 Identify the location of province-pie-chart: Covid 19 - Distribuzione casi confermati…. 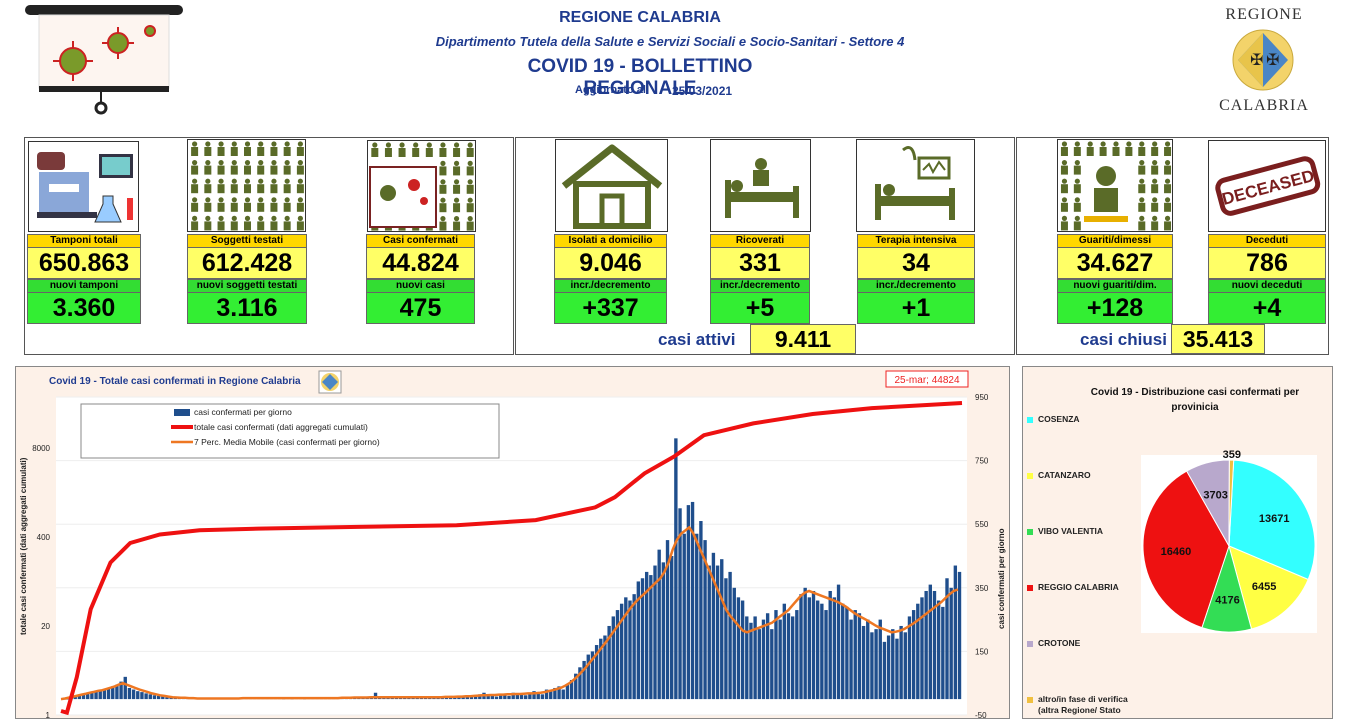
(1177, 542).